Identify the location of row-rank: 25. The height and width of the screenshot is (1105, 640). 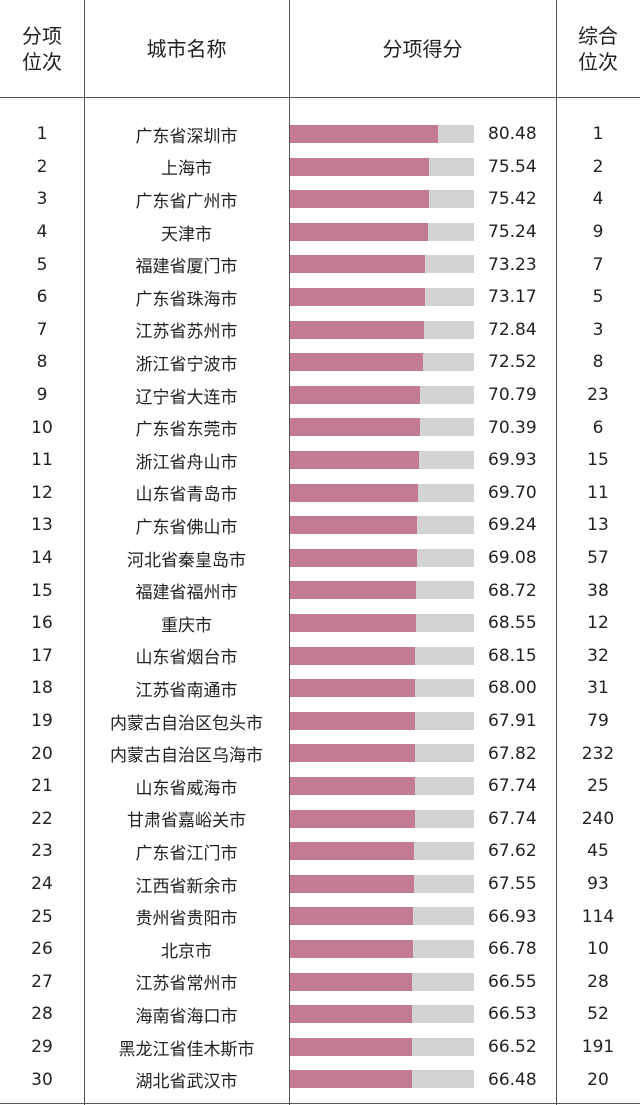
(42, 916).